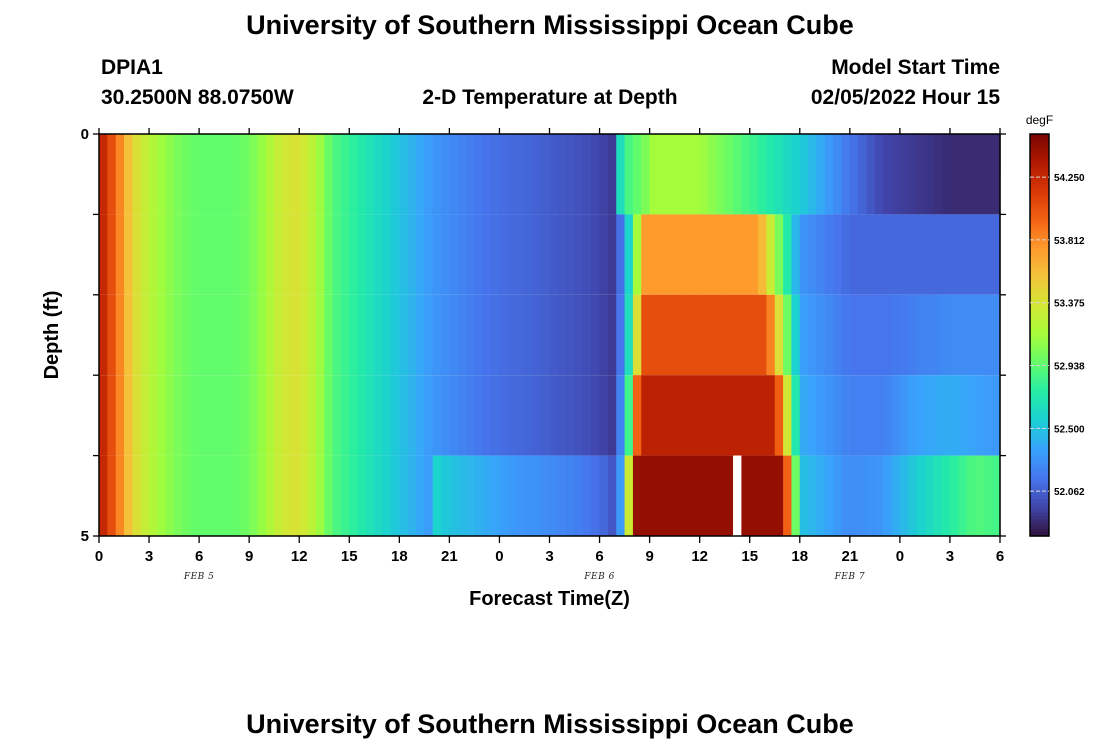 This screenshot has width=1100, height=750. What do you see at coordinates (1069, 492) in the screenshot?
I see `colorbar-tick-label: 52.062` at bounding box center [1069, 492].